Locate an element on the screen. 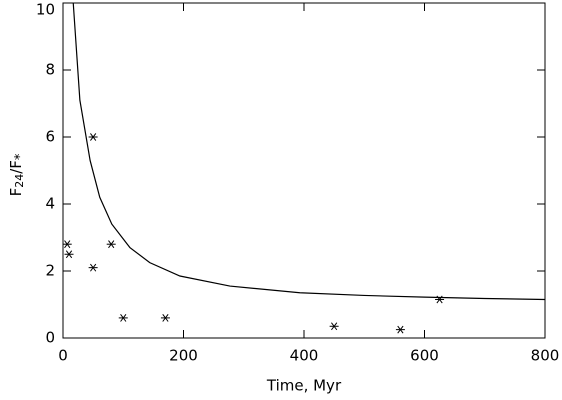 This screenshot has width=562, height=400. y-tick-label: 10 is located at coordinates (45, 10).